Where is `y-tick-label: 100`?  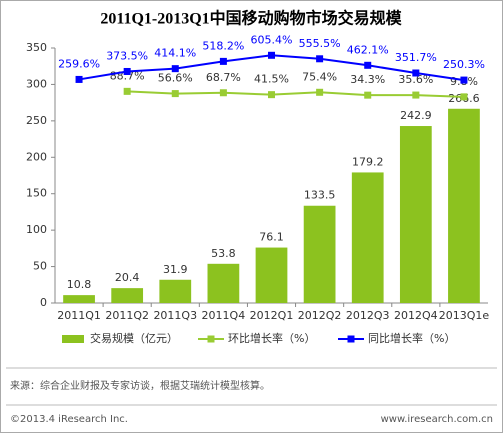 y-tick-label: 100 is located at coordinates (36, 229).